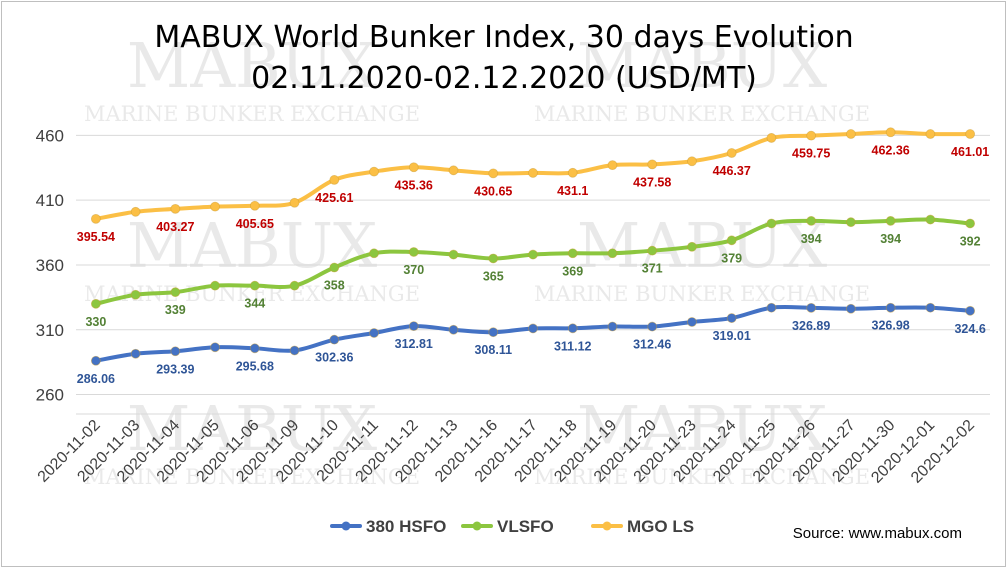 Image resolution: width=1007 pixels, height=568 pixels. Describe the element at coordinates (413, 270) in the screenshot. I see `data-label: 370` at that location.